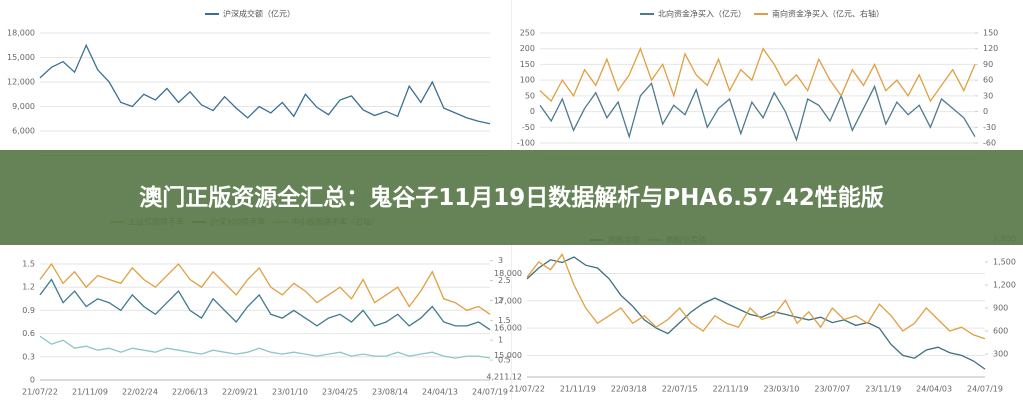 The width and height of the screenshot is (1023, 400). What do you see at coordinates (28, 310) in the screenshot?
I see `y-tick-label: 0.9` at bounding box center [28, 310].